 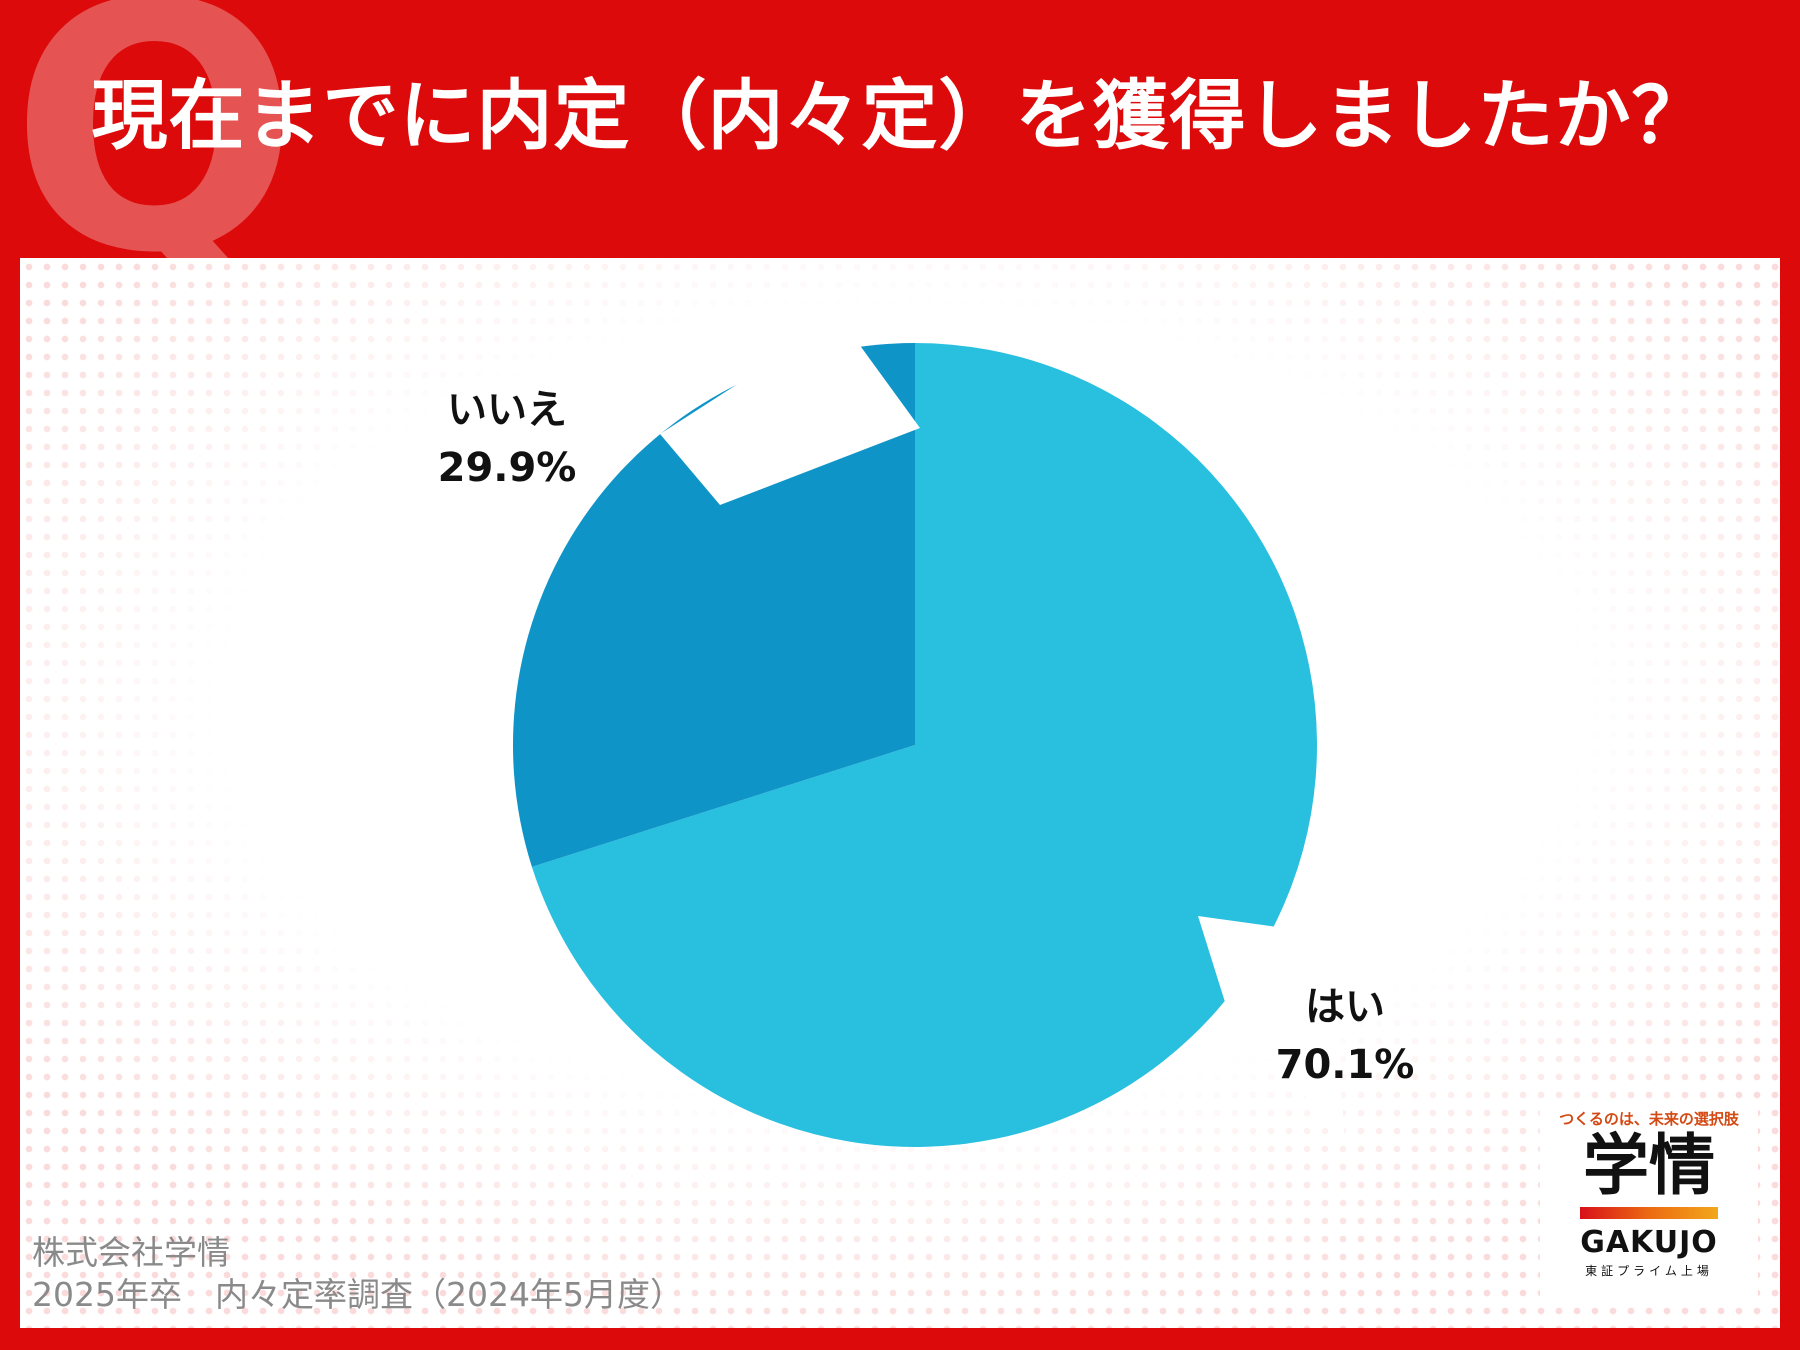 What do you see at coordinates (507, 468) in the screenshot?
I see `pie-value-label-2: 29.9%` at bounding box center [507, 468].